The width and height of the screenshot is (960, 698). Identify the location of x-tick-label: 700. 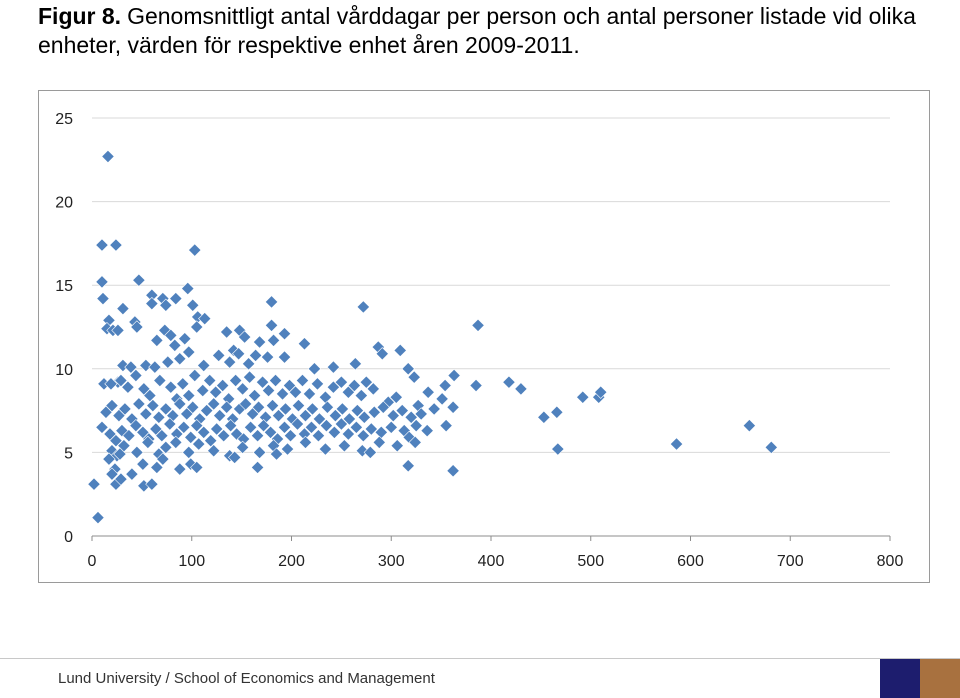
(790, 561).